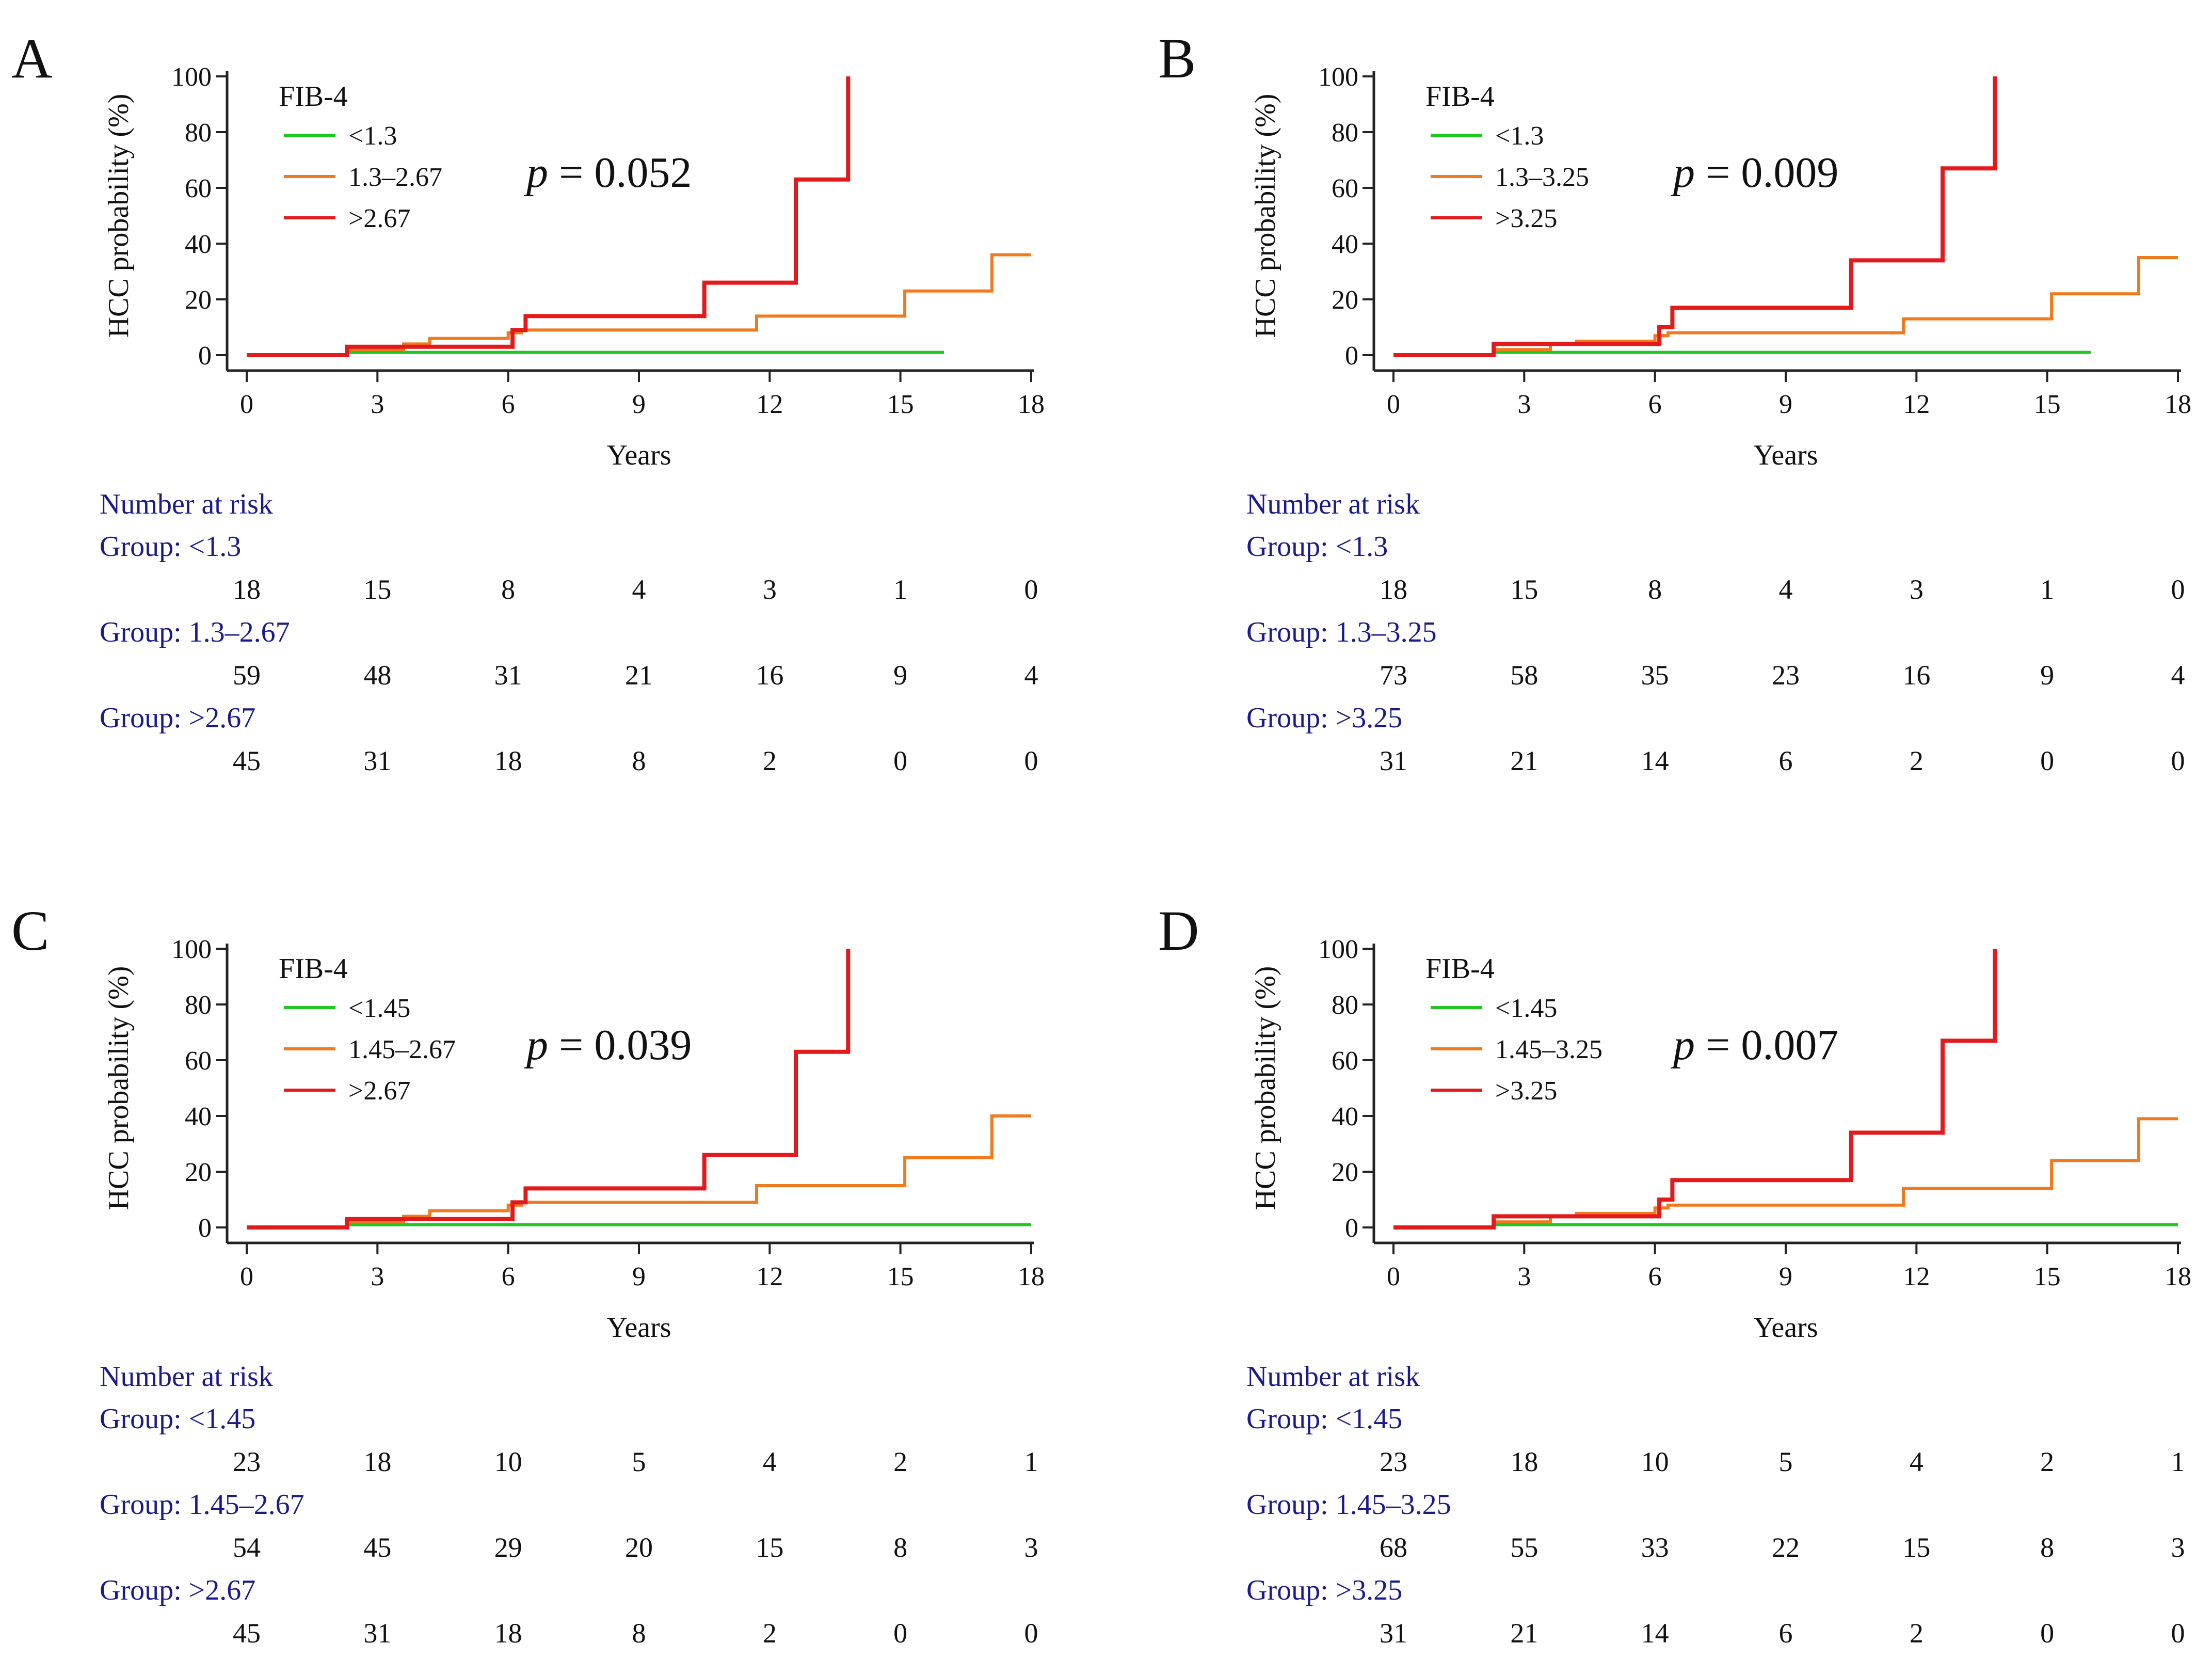 The image size is (2212, 1660). Describe the element at coordinates (1786, 1633) in the screenshot. I see `risk-count: 6` at that location.